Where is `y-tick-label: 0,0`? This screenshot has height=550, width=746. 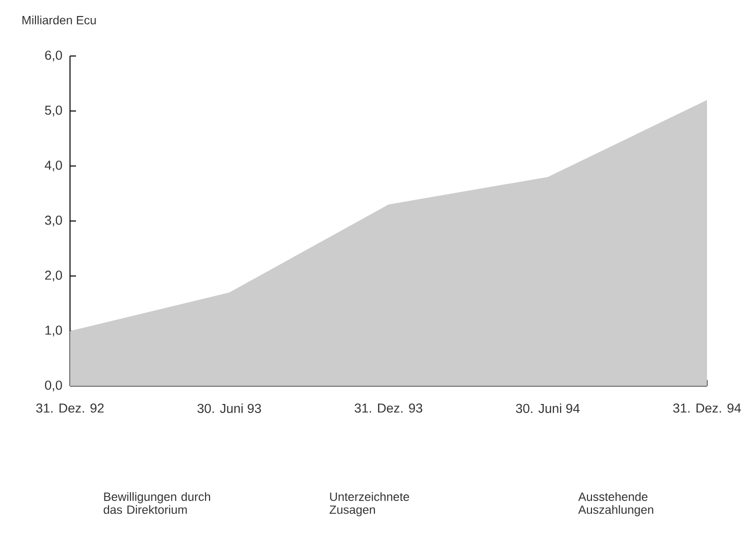
y-tick-label: 0,0 is located at coordinates (53, 386).